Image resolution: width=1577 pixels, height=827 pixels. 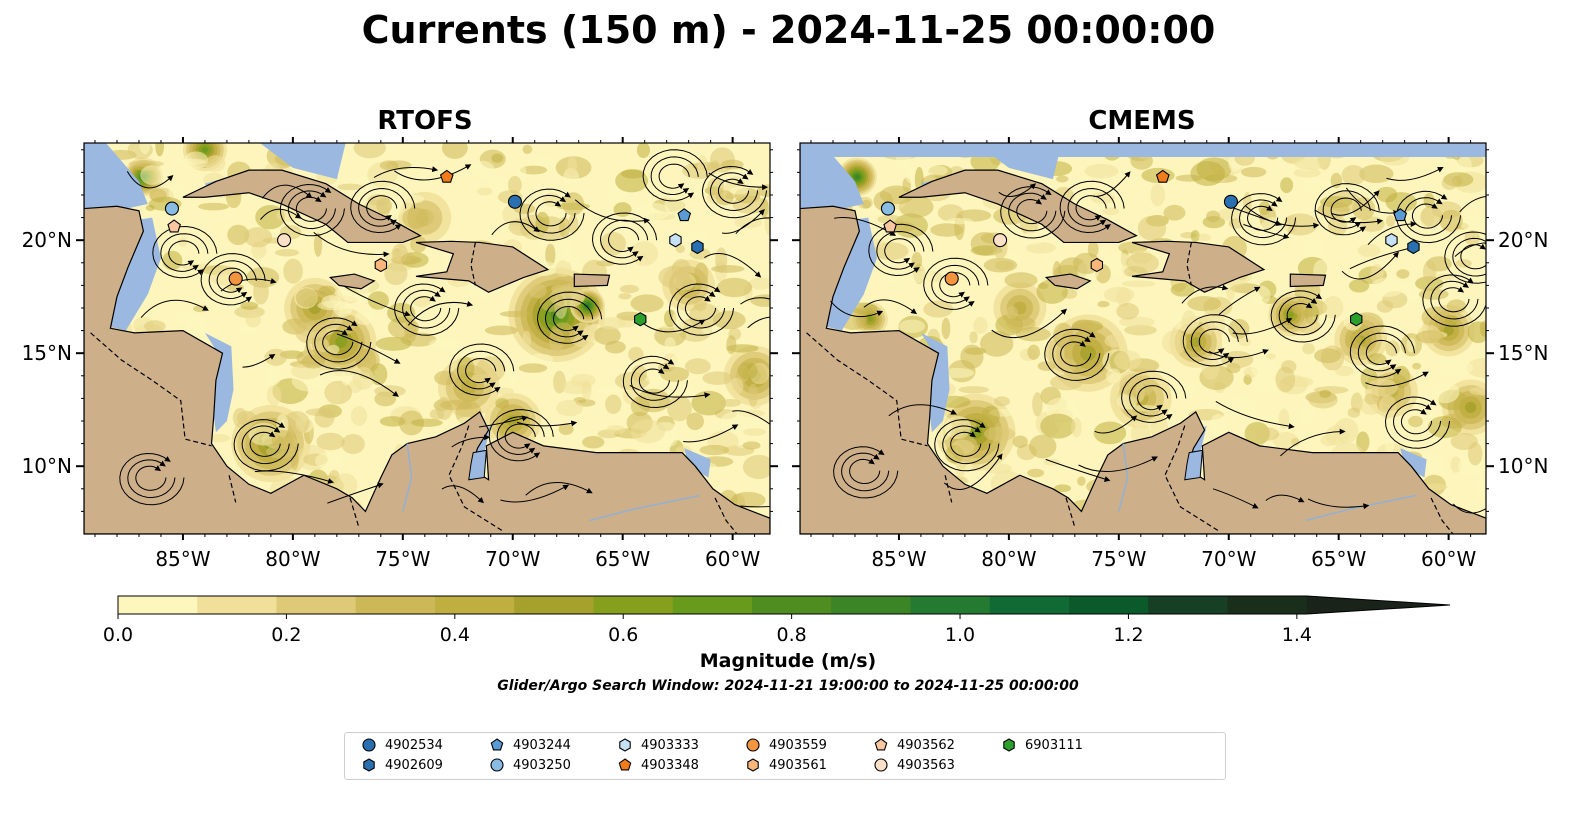 I want to click on legend-item-4903250: 4903250, so click(x=530, y=765).